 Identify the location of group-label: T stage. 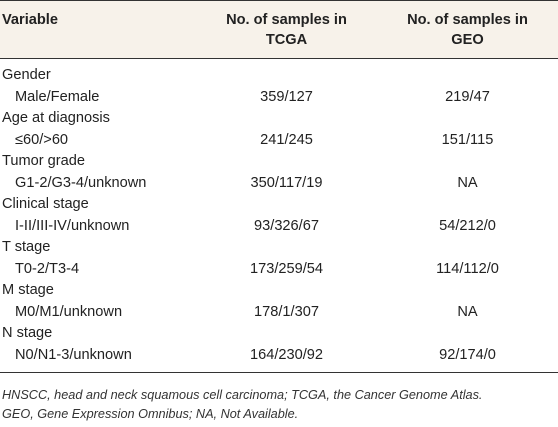
(26, 247).